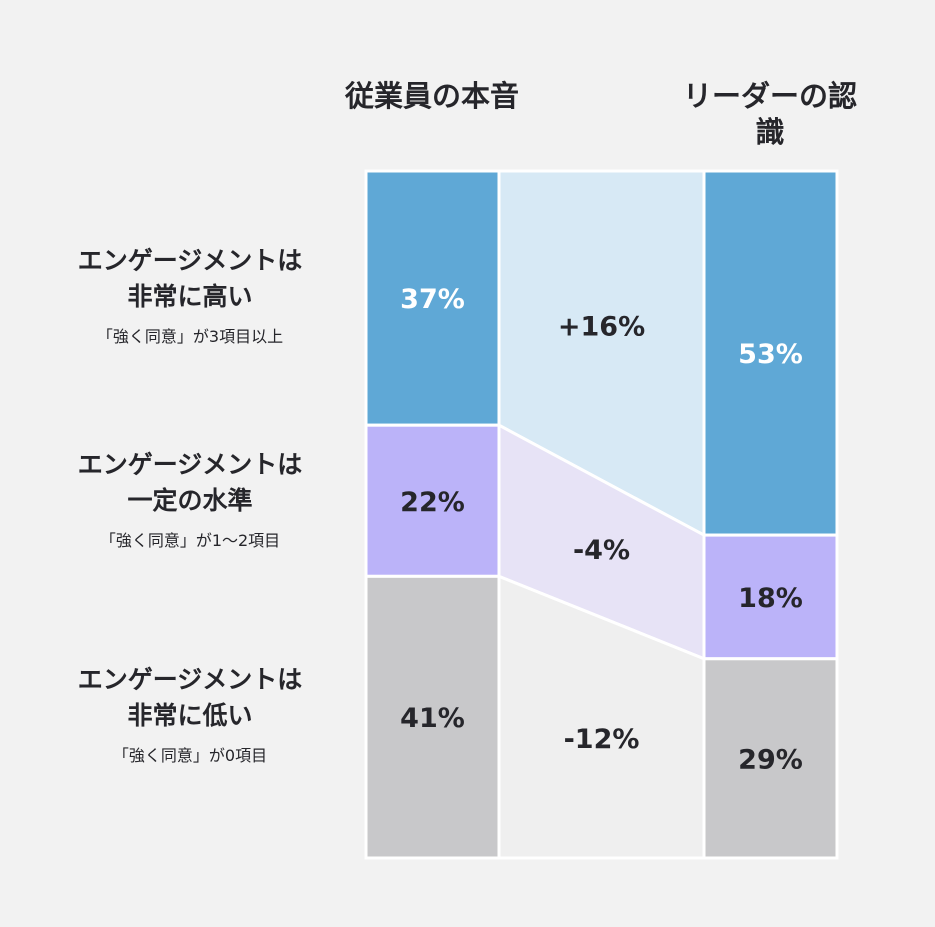 Image resolution: width=935 pixels, height=927 pixels. What do you see at coordinates (431, 96) in the screenshot?
I see `column-header-employees: 従業員の本音` at bounding box center [431, 96].